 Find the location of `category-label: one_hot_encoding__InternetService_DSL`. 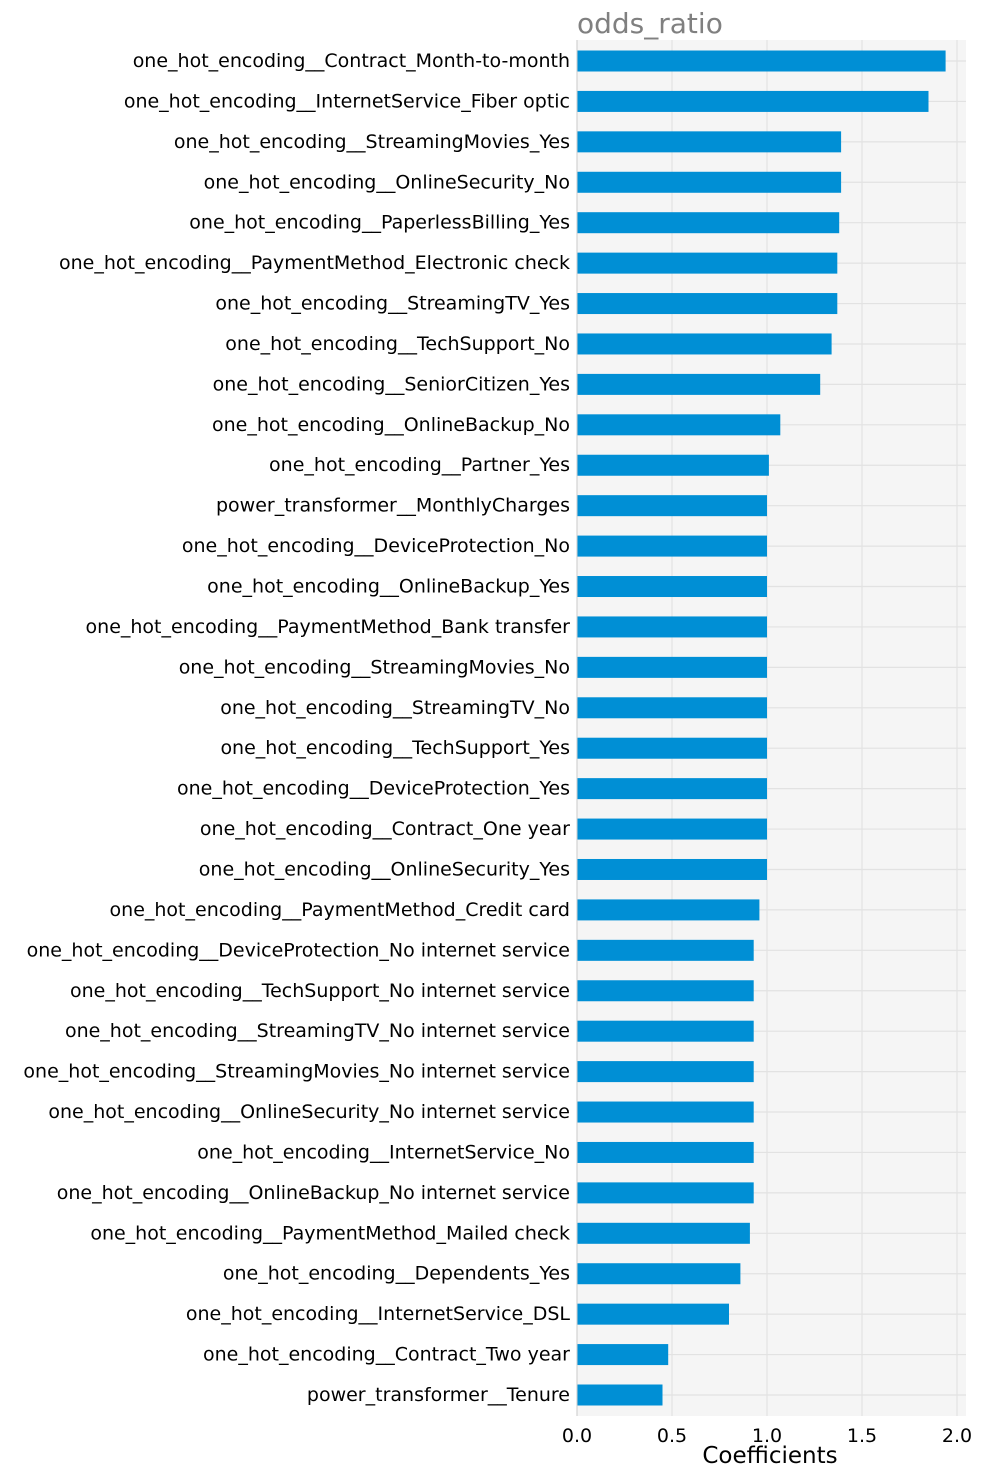

category-label: one_hot_encoding__InternetService_DSL is located at coordinates (378, 1314).